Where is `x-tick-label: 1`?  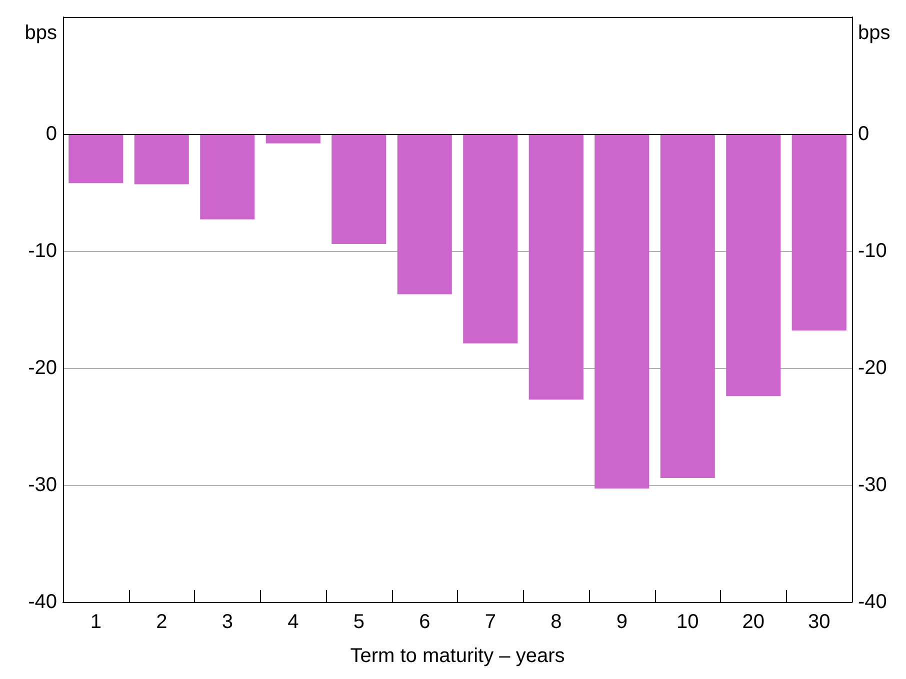 x-tick-label: 1 is located at coordinates (96, 622).